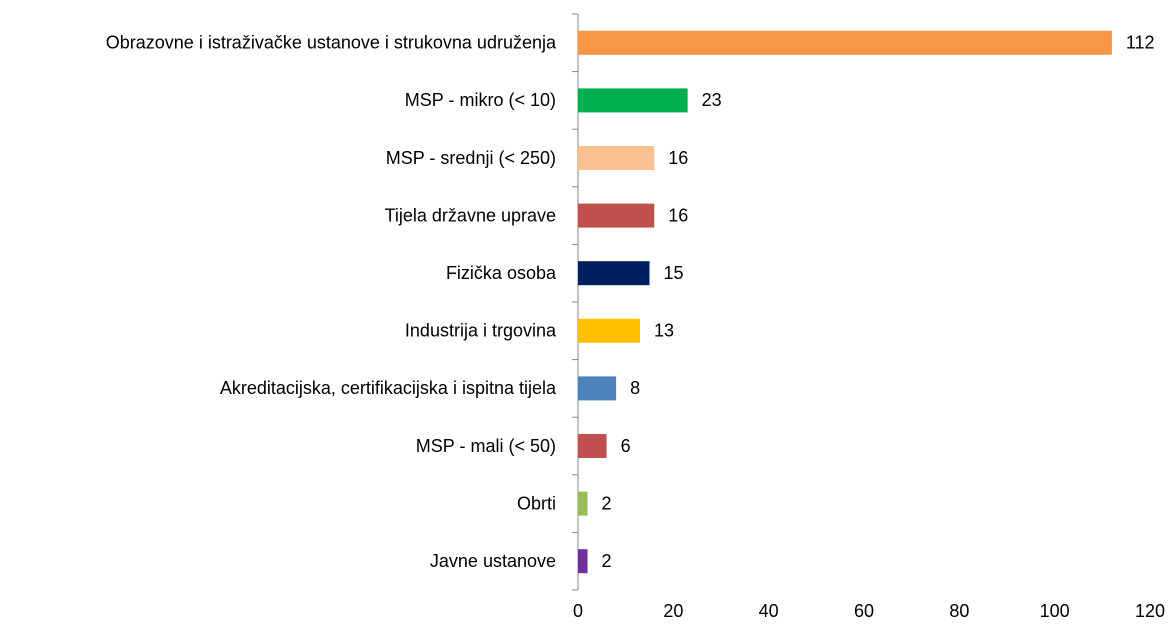  What do you see at coordinates (864, 611) in the screenshot?
I see `x-tick-label: 60` at bounding box center [864, 611].